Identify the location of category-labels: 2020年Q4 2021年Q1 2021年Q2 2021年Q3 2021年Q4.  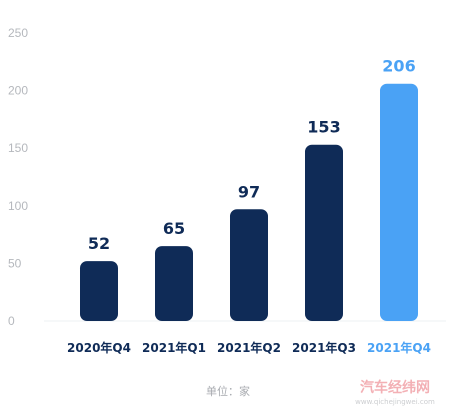
(249, 347).